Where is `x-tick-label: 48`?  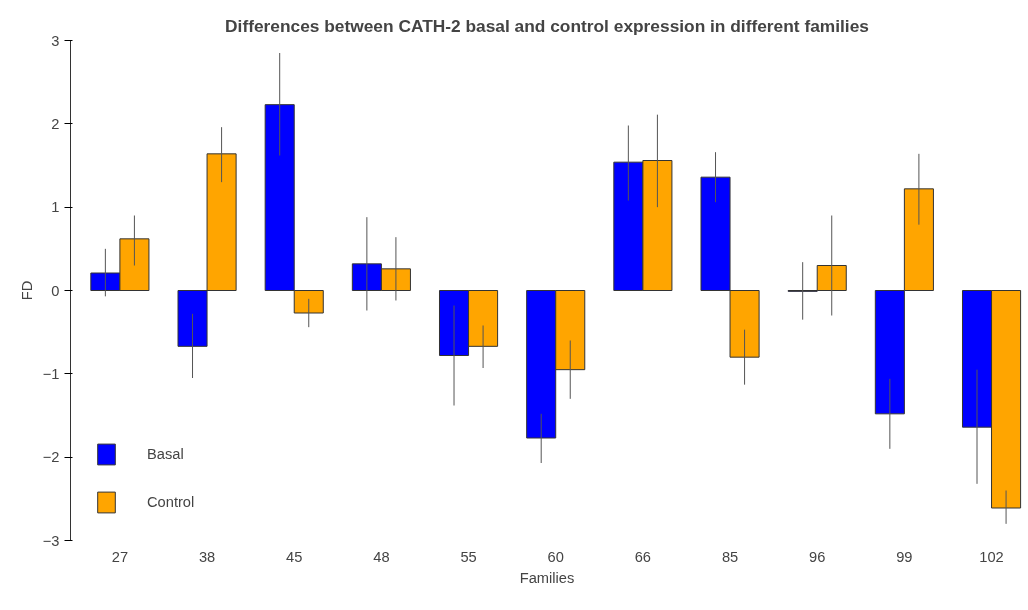 x-tick-label: 48 is located at coordinates (381, 556).